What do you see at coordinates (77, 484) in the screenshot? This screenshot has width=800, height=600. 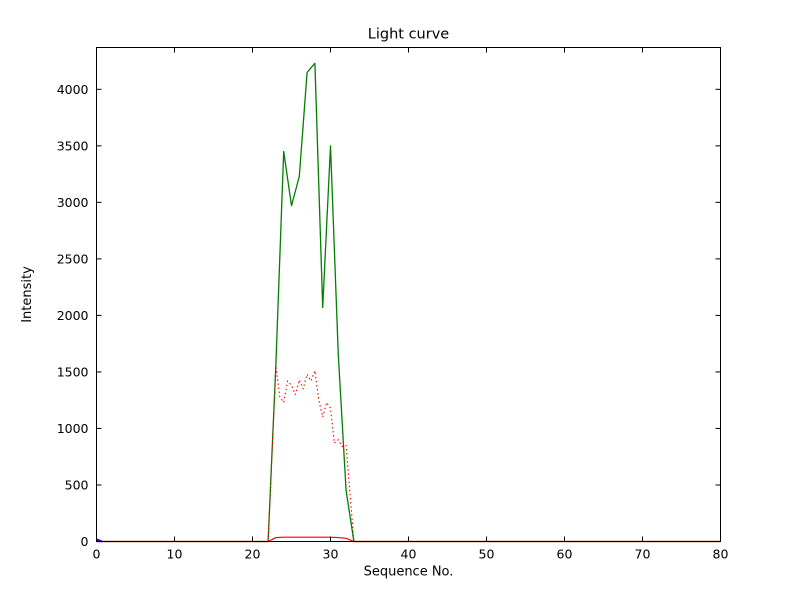 I see `y-tick-label: 500` at bounding box center [77, 484].